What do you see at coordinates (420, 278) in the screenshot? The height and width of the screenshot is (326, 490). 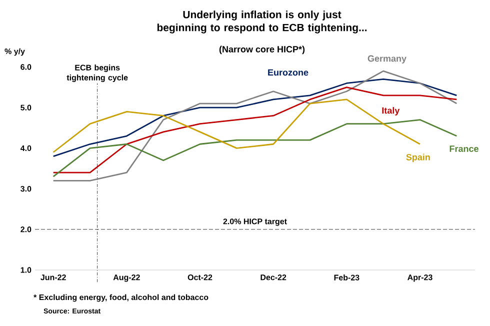 I see `x-tick-label: Apr-23` at bounding box center [420, 278].